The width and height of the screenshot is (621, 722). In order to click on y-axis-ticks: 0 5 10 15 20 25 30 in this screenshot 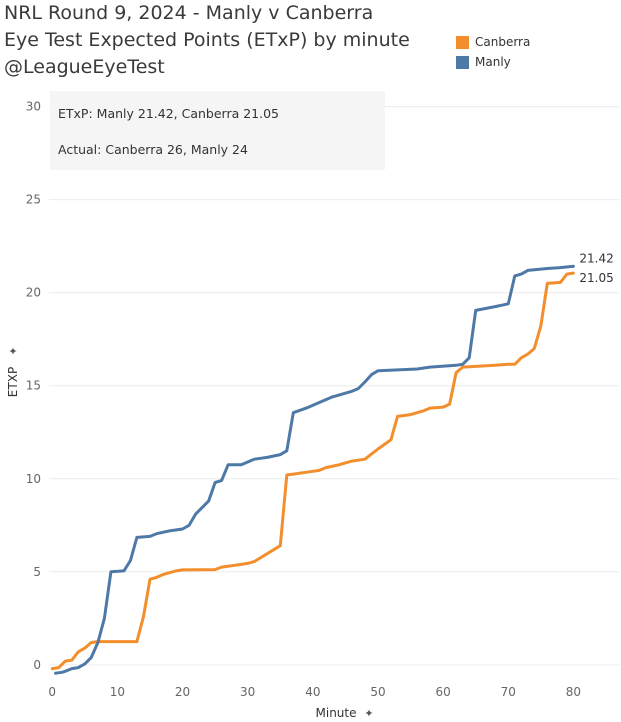, I will do `click(33, 386)`.